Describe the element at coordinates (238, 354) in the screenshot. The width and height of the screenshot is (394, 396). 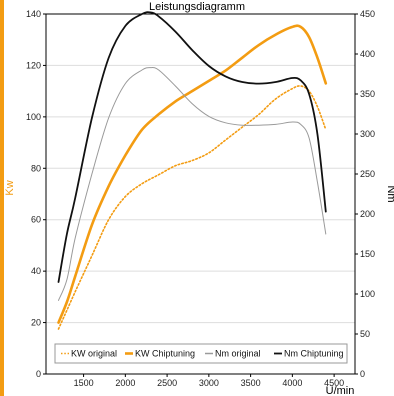
I see `legend-label-2: Nm original` at that location.